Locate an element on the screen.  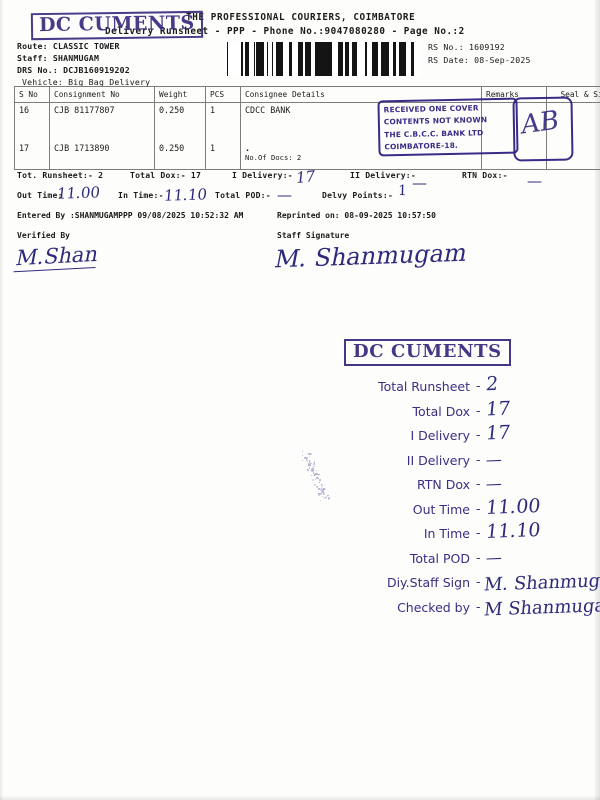
summary-row-label: Checked by is located at coordinates (433, 607).